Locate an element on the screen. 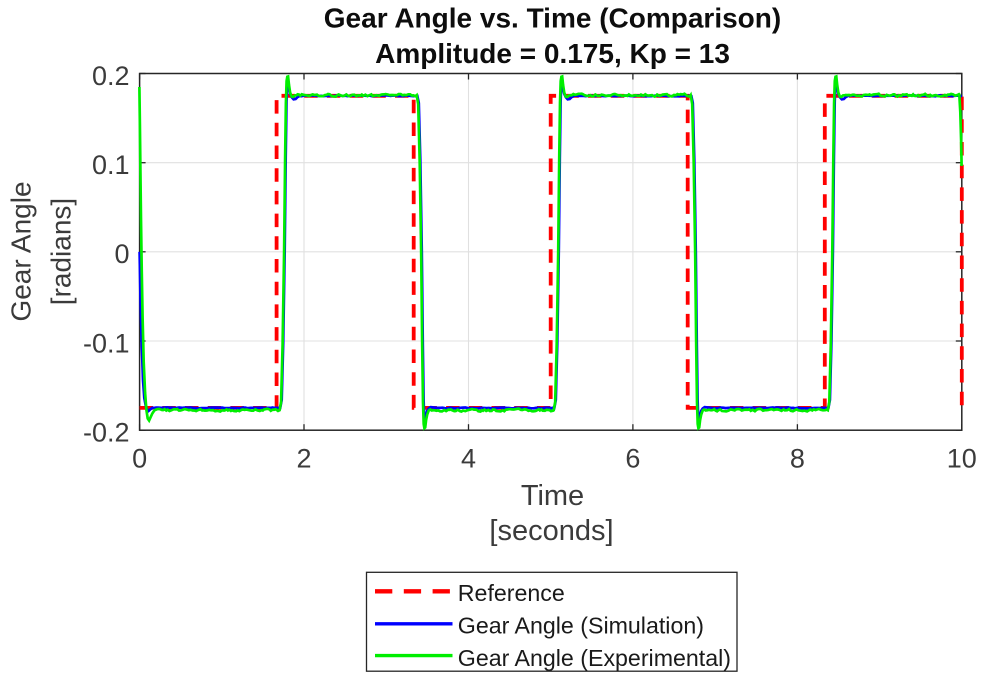 Image resolution: width=996 pixels, height=681 pixels. svg-text: Gear Angle (Simulation) is located at coordinates (581, 626).